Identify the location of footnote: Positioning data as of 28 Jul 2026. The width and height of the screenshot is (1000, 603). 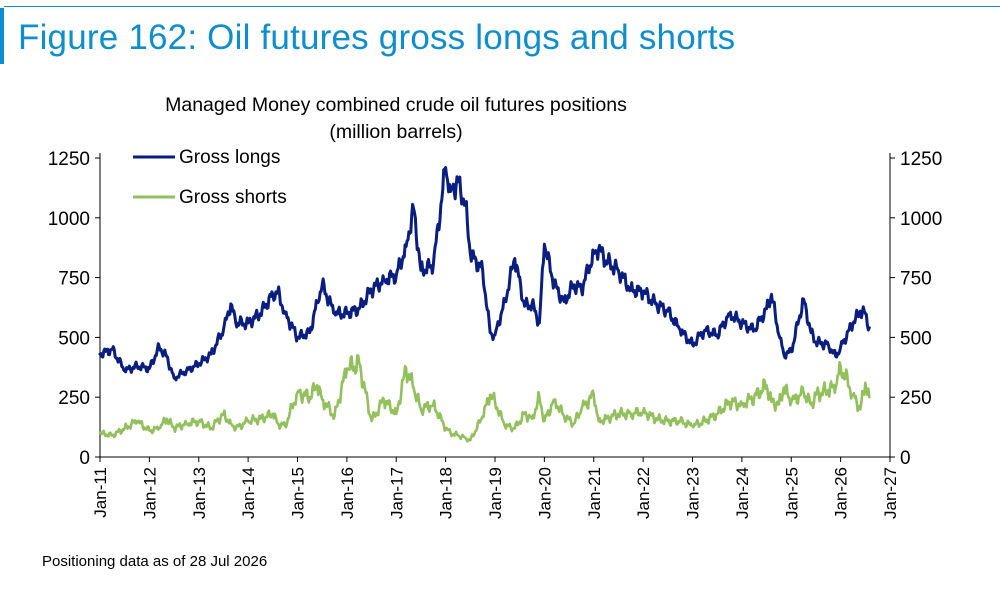
(155, 561).